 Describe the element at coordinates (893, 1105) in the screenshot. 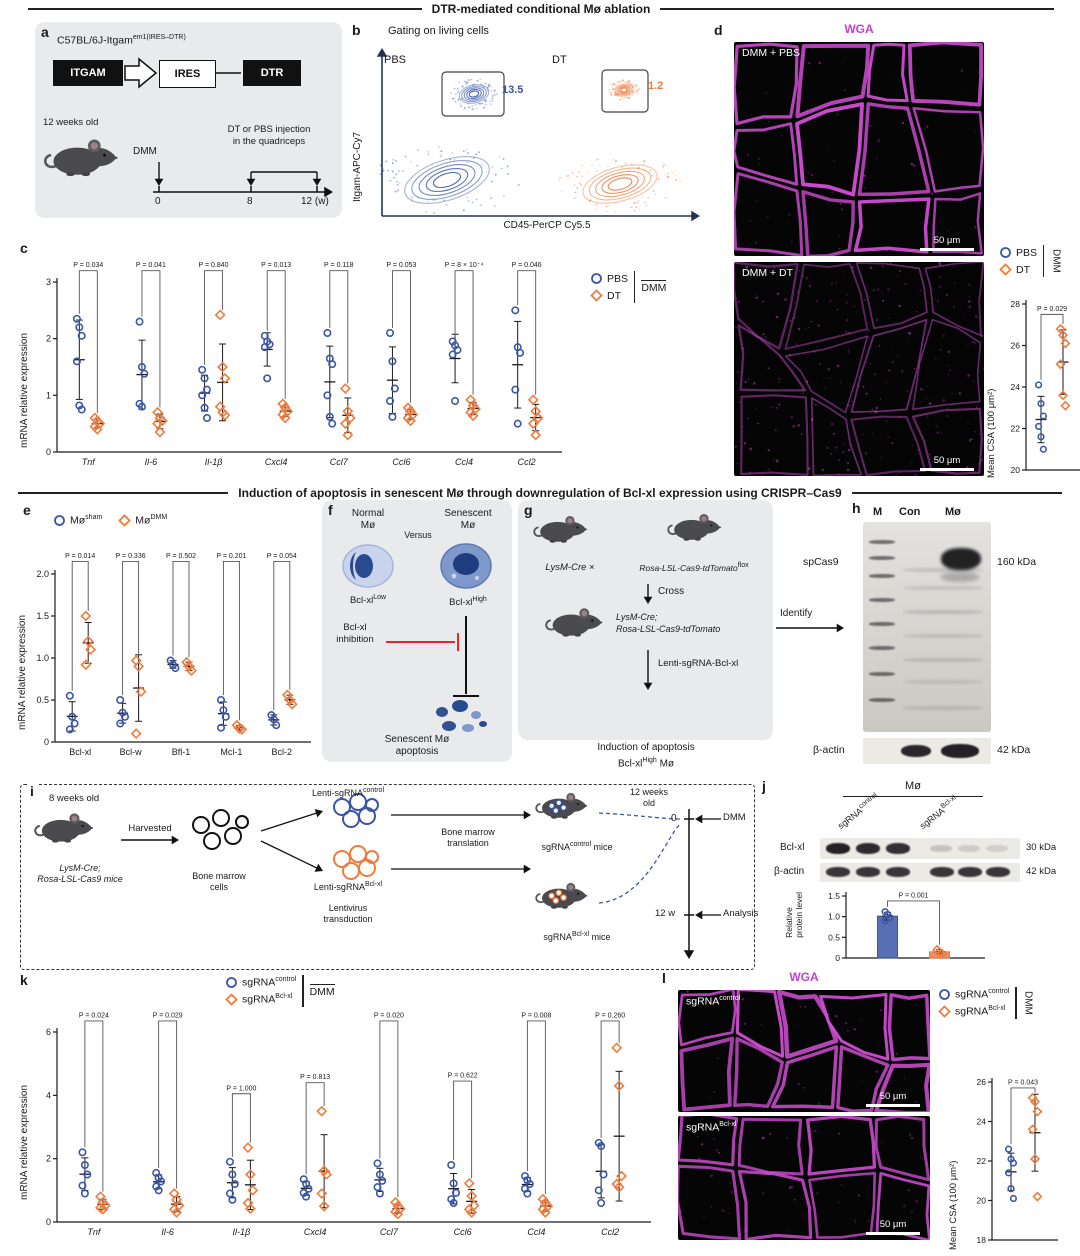

I see `scale-bar-line` at that location.